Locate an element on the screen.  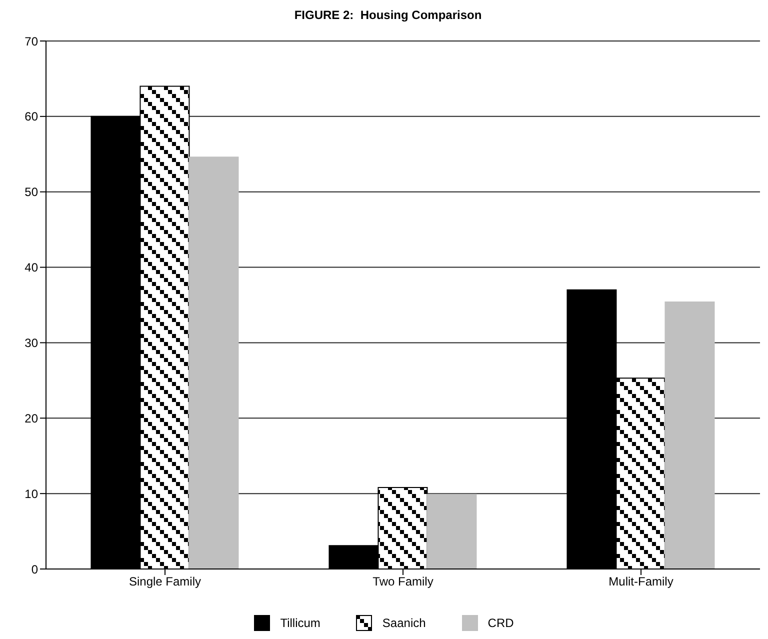
legend-label: Saanich is located at coordinates (404, 623).